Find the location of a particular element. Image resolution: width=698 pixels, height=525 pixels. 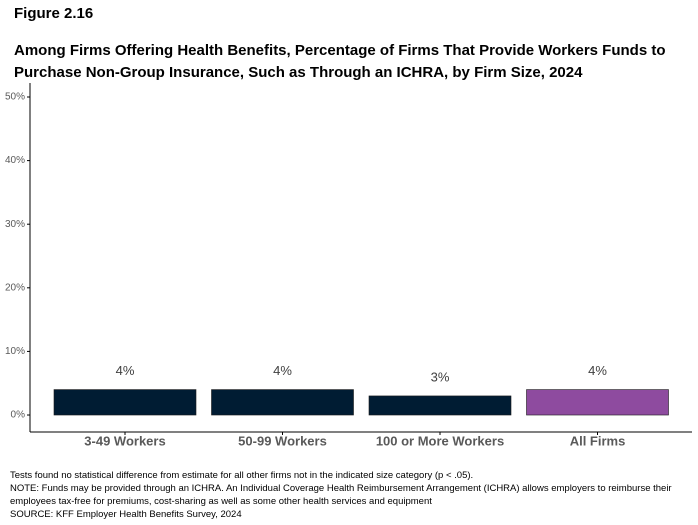

y-tick-label: 30% is located at coordinates (15, 224).